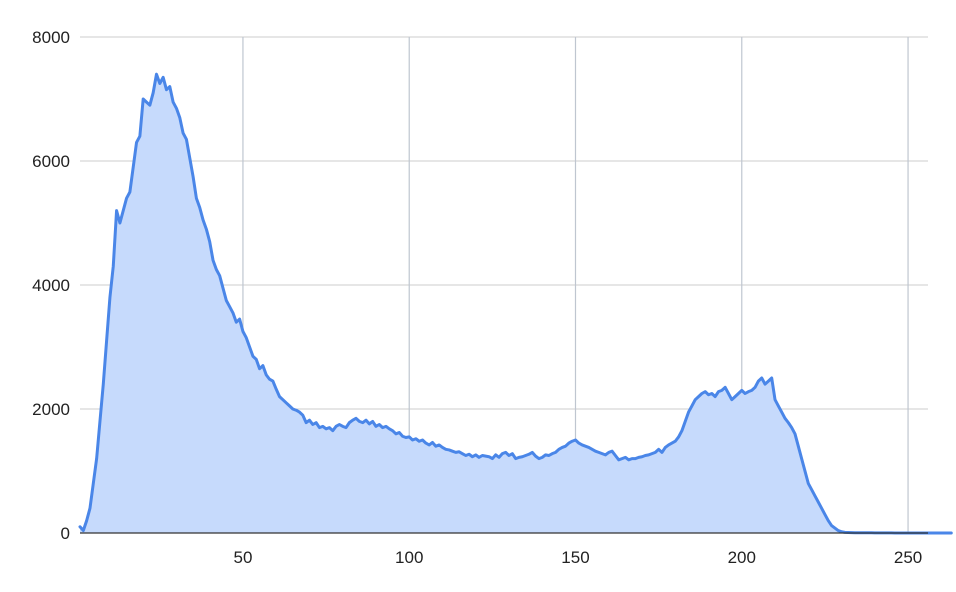  What do you see at coordinates (242, 557) in the screenshot?
I see `x-tick-label: 50` at bounding box center [242, 557].